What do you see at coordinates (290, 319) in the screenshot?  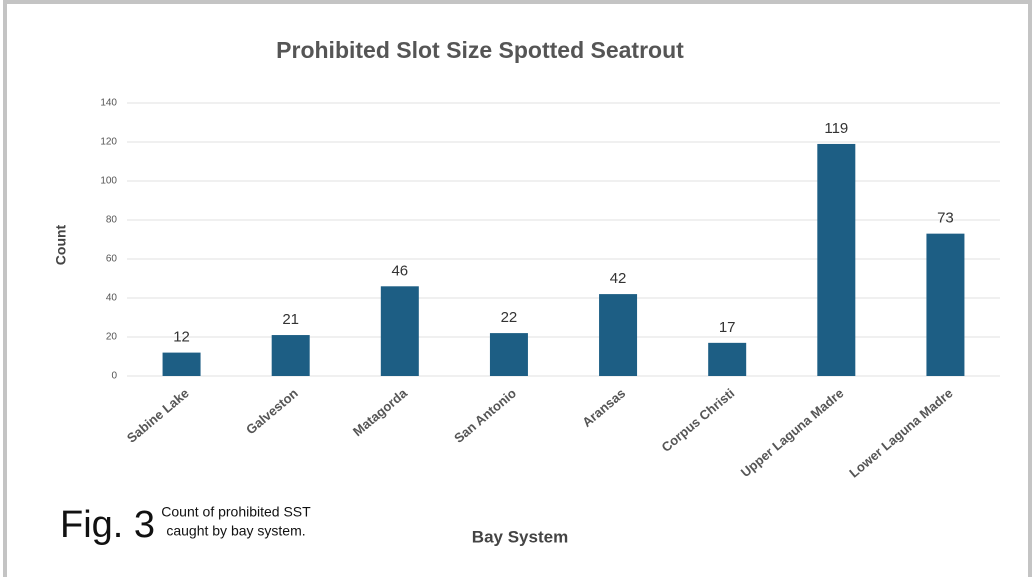 I see `data-label: 21` at bounding box center [290, 319].